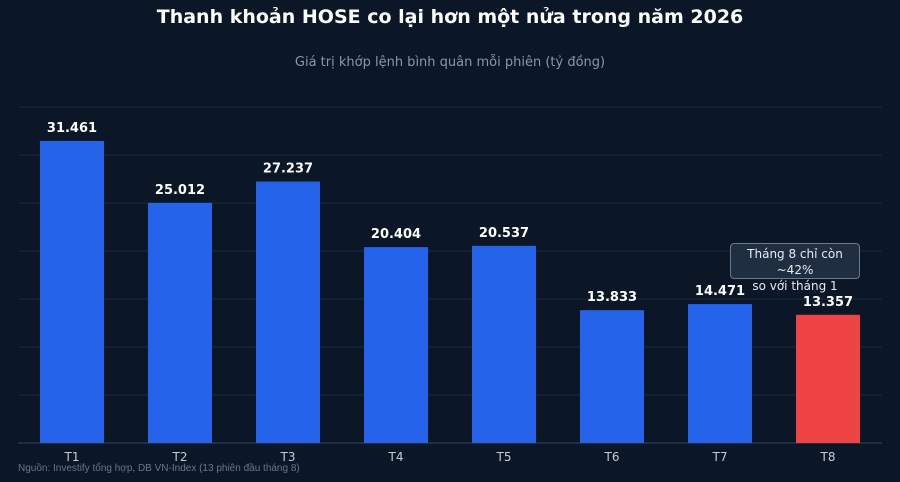 The image size is (900, 482). Describe the element at coordinates (612, 457) in the screenshot. I see `tick-label-t6: T6` at that location.